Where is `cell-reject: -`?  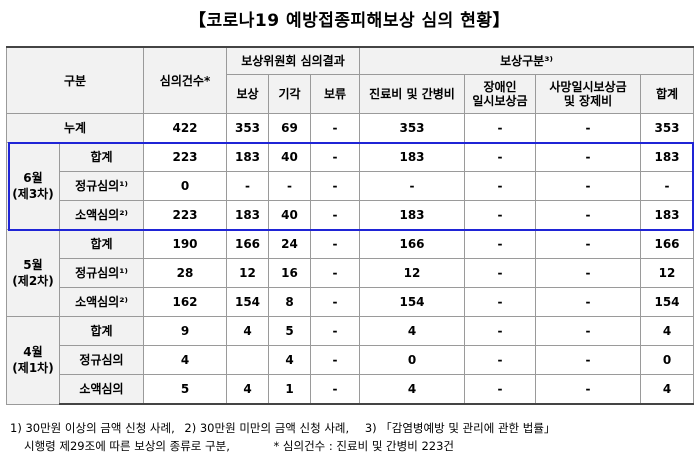
cell-reject: - is located at coordinates (289, 186).